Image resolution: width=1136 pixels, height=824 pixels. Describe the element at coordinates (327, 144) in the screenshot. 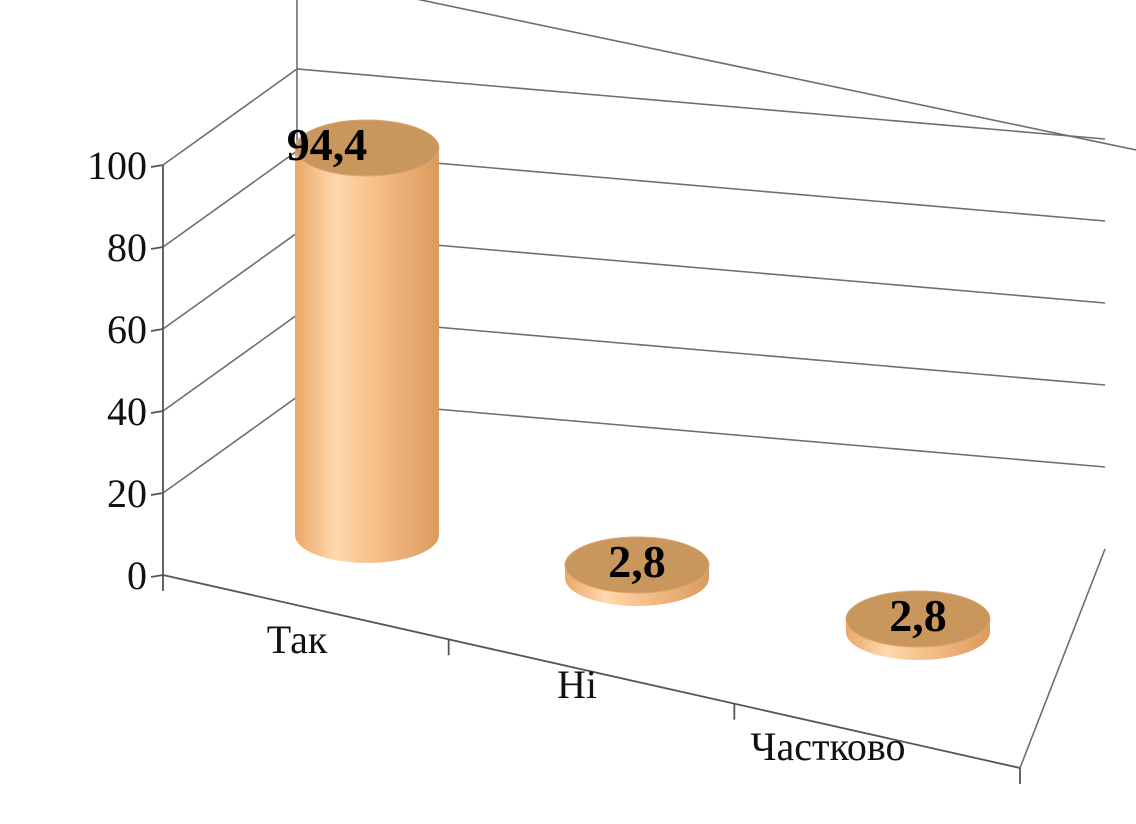

I see `data-label-Так: 94,4` at that location.